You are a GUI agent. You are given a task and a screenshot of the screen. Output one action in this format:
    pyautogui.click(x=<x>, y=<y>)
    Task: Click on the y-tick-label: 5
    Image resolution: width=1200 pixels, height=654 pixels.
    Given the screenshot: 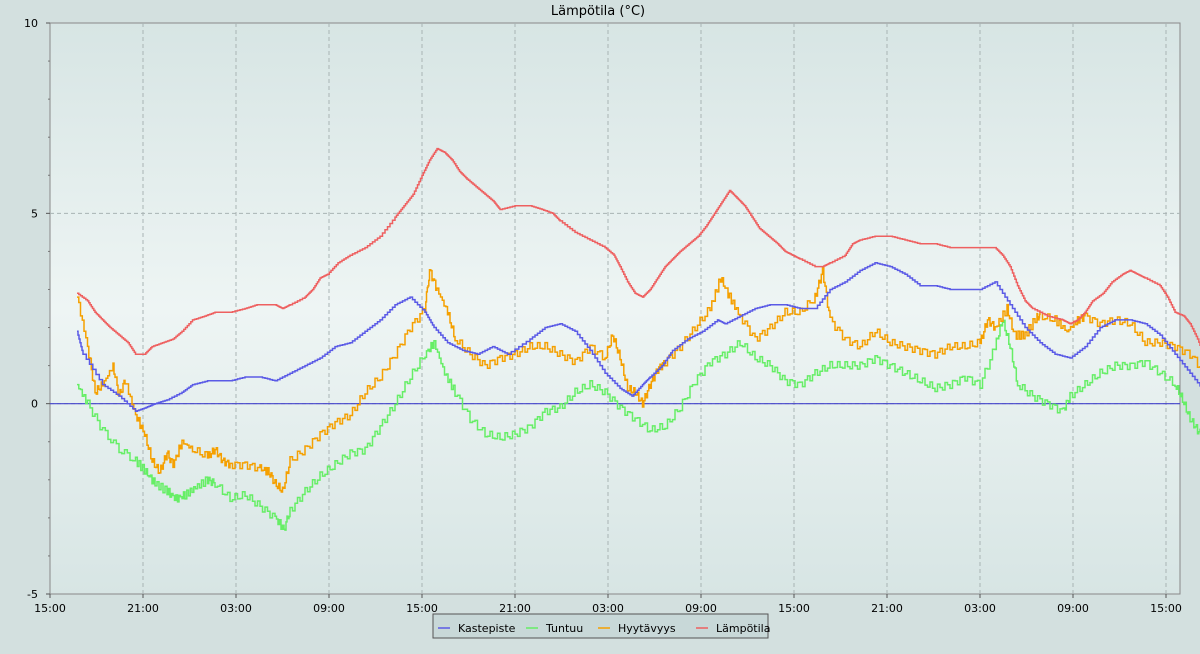 What is the action you would take?
    pyautogui.click(x=34, y=213)
    